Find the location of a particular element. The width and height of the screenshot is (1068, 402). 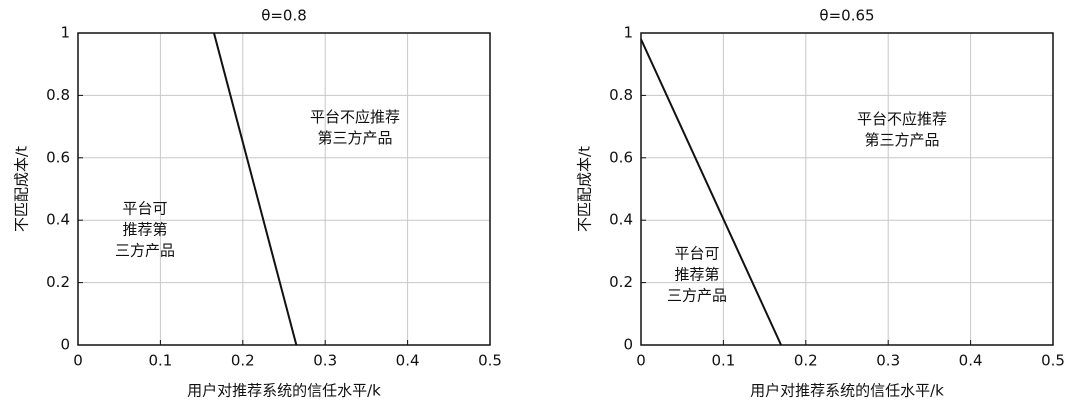

chart-title: θ=0.8 is located at coordinates (284, 16).